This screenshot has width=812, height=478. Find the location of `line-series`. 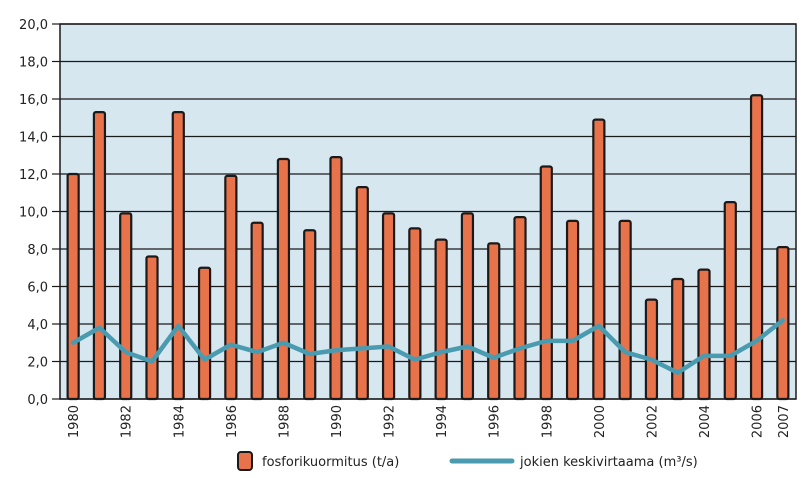

line-series is located at coordinates (428, 346).